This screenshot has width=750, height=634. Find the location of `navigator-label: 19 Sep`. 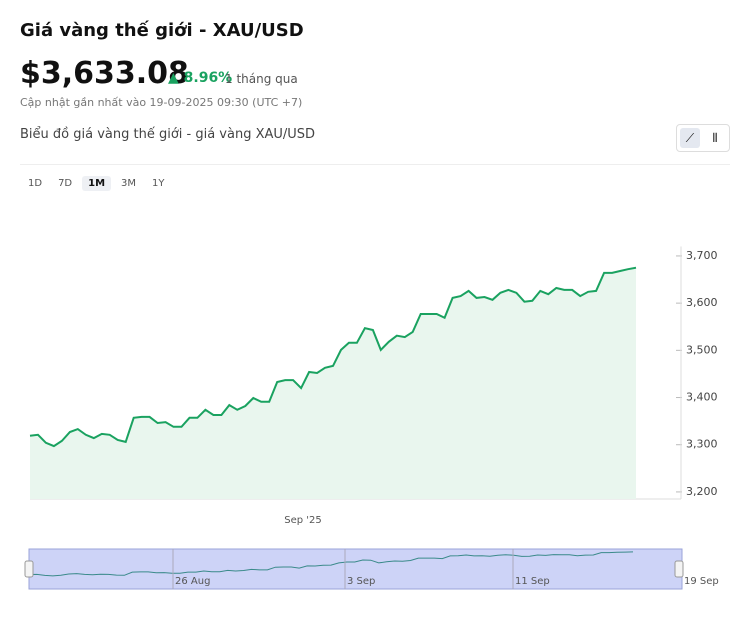

navigator-label: 19 Sep is located at coordinates (701, 581).